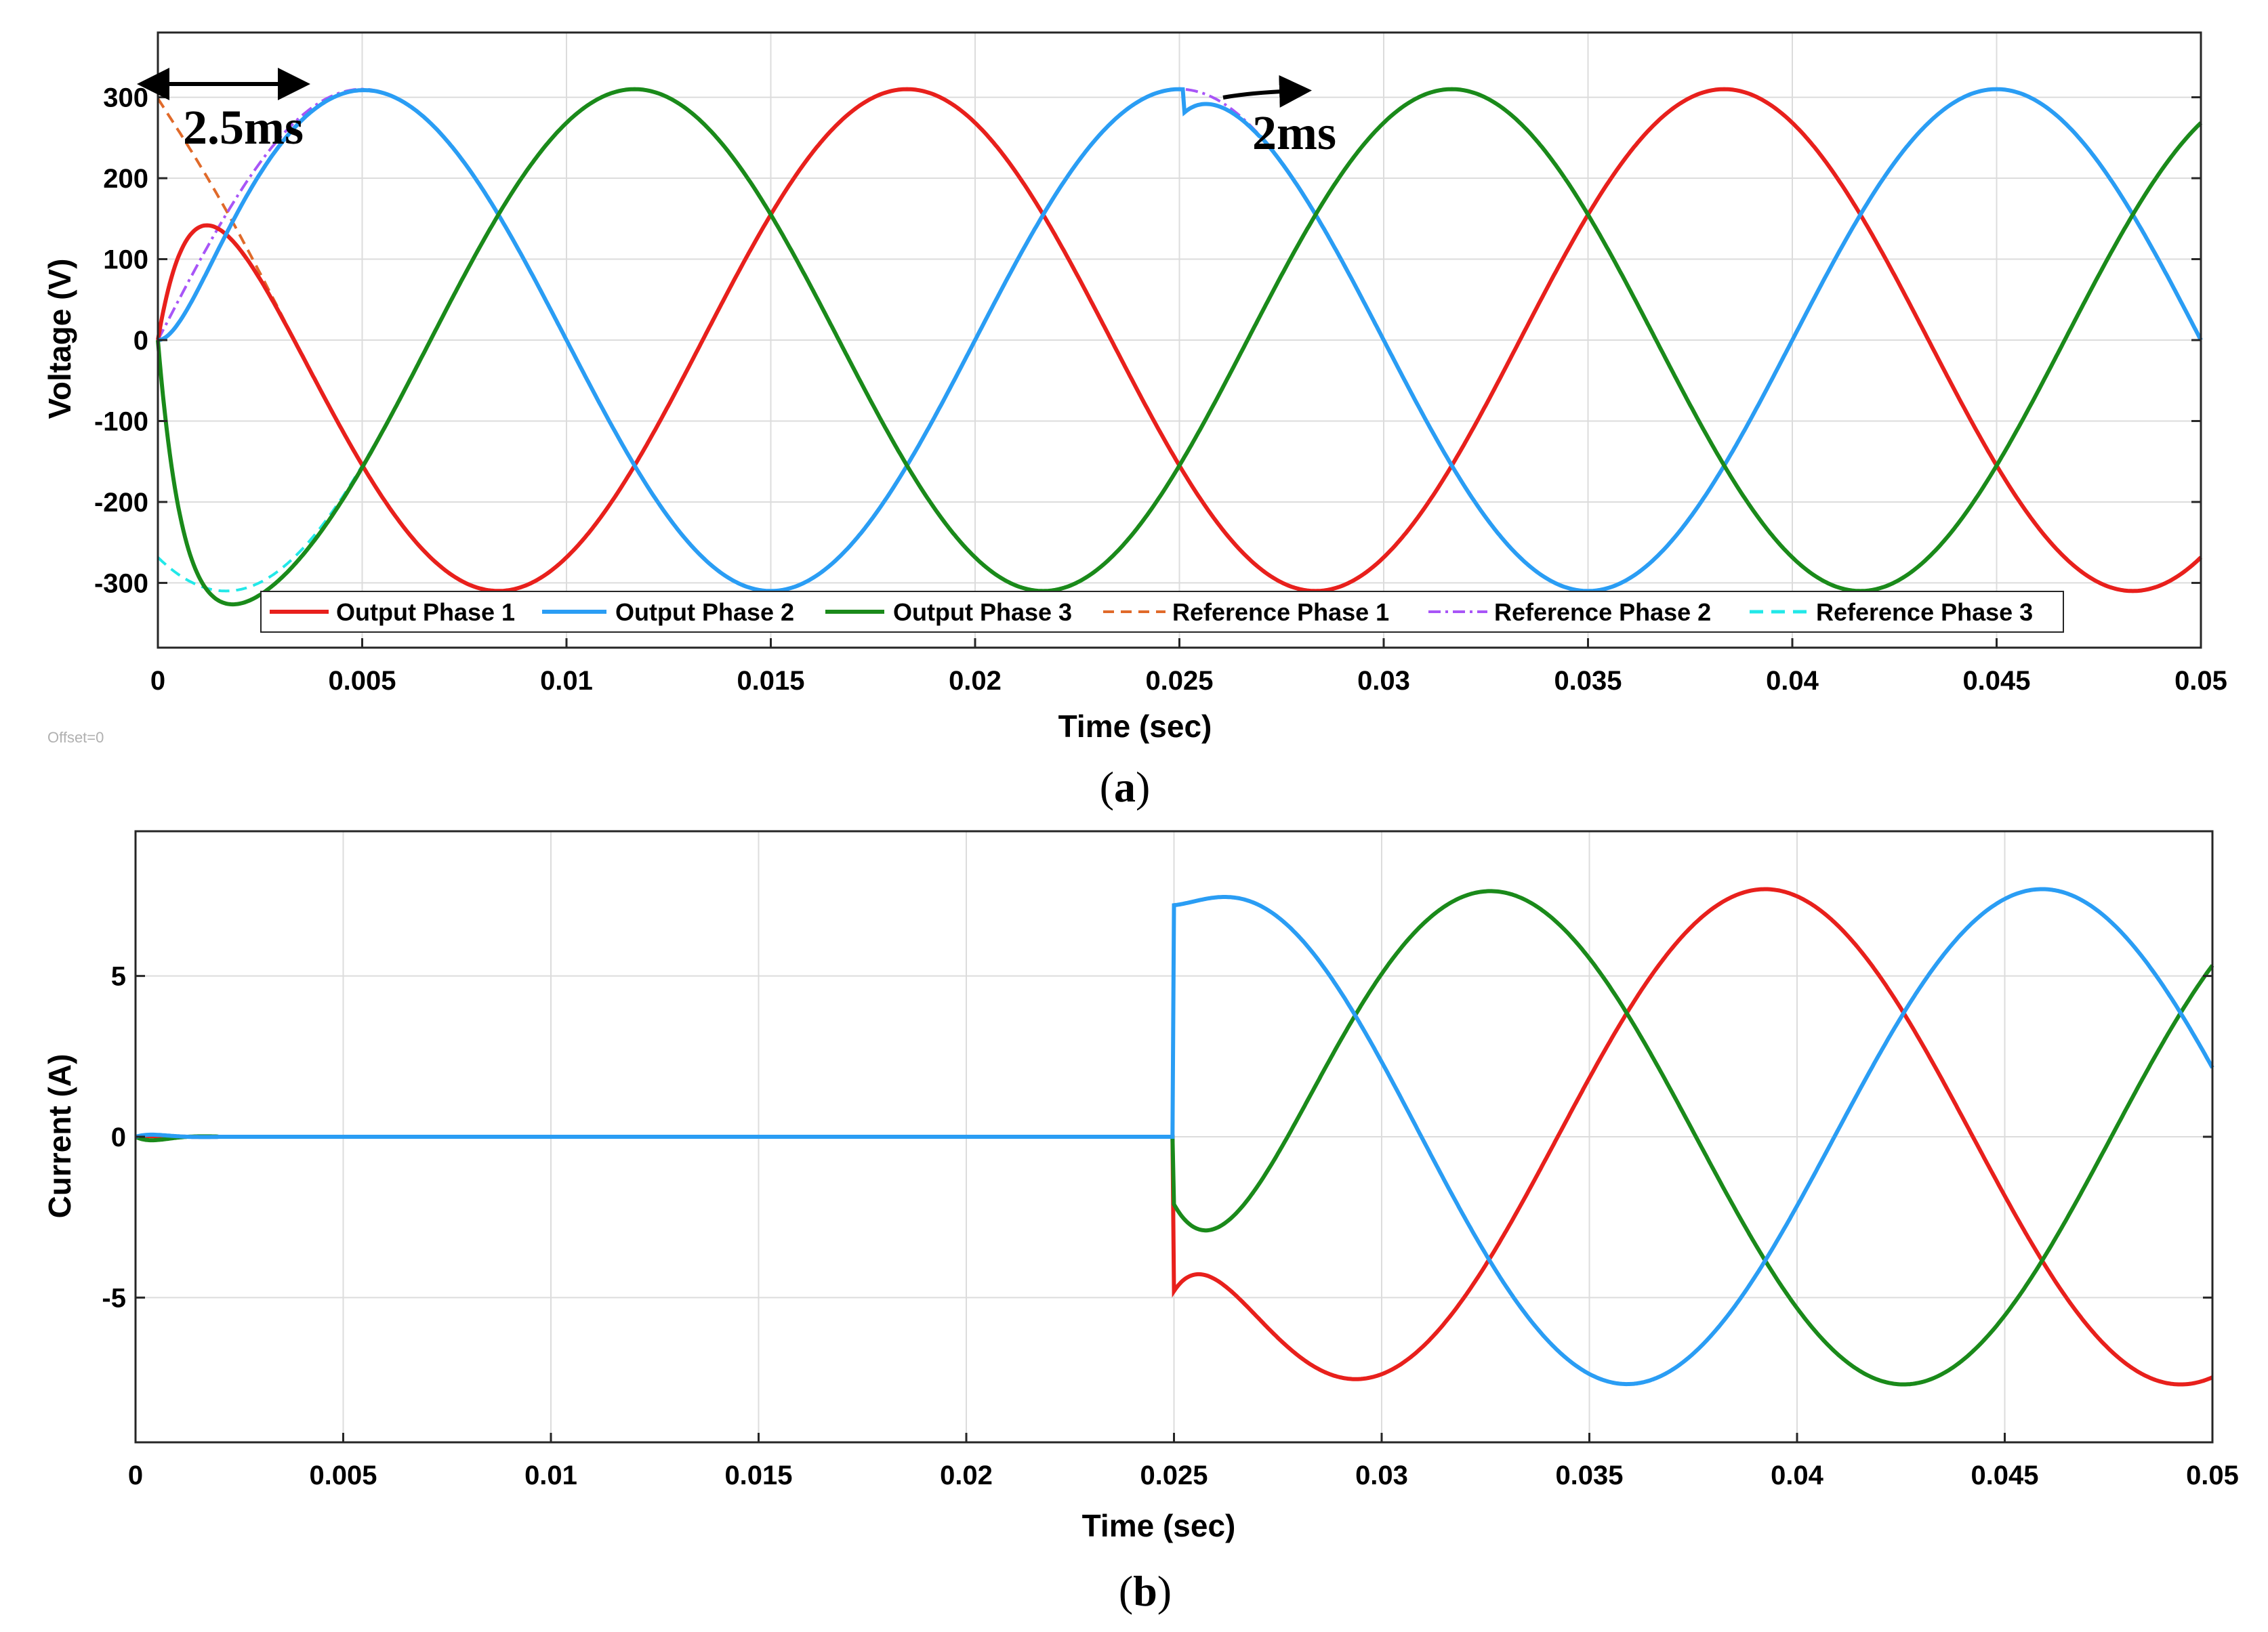 The image size is (2268, 1632). I want to click on y-tick-label: 200, so click(125, 179).